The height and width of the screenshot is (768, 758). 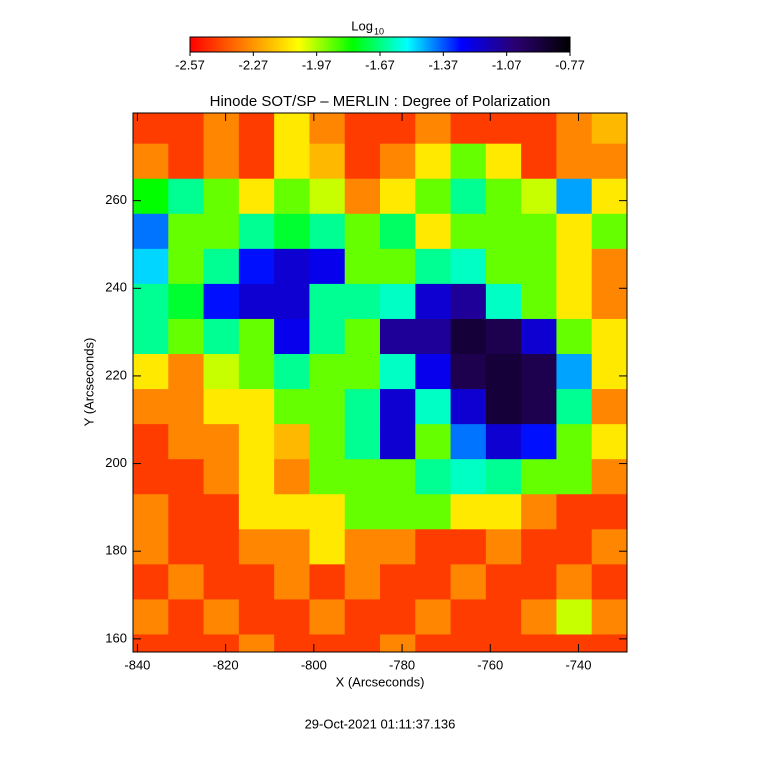 What do you see at coordinates (380, 44) in the screenshot?
I see `colorbar` at bounding box center [380, 44].